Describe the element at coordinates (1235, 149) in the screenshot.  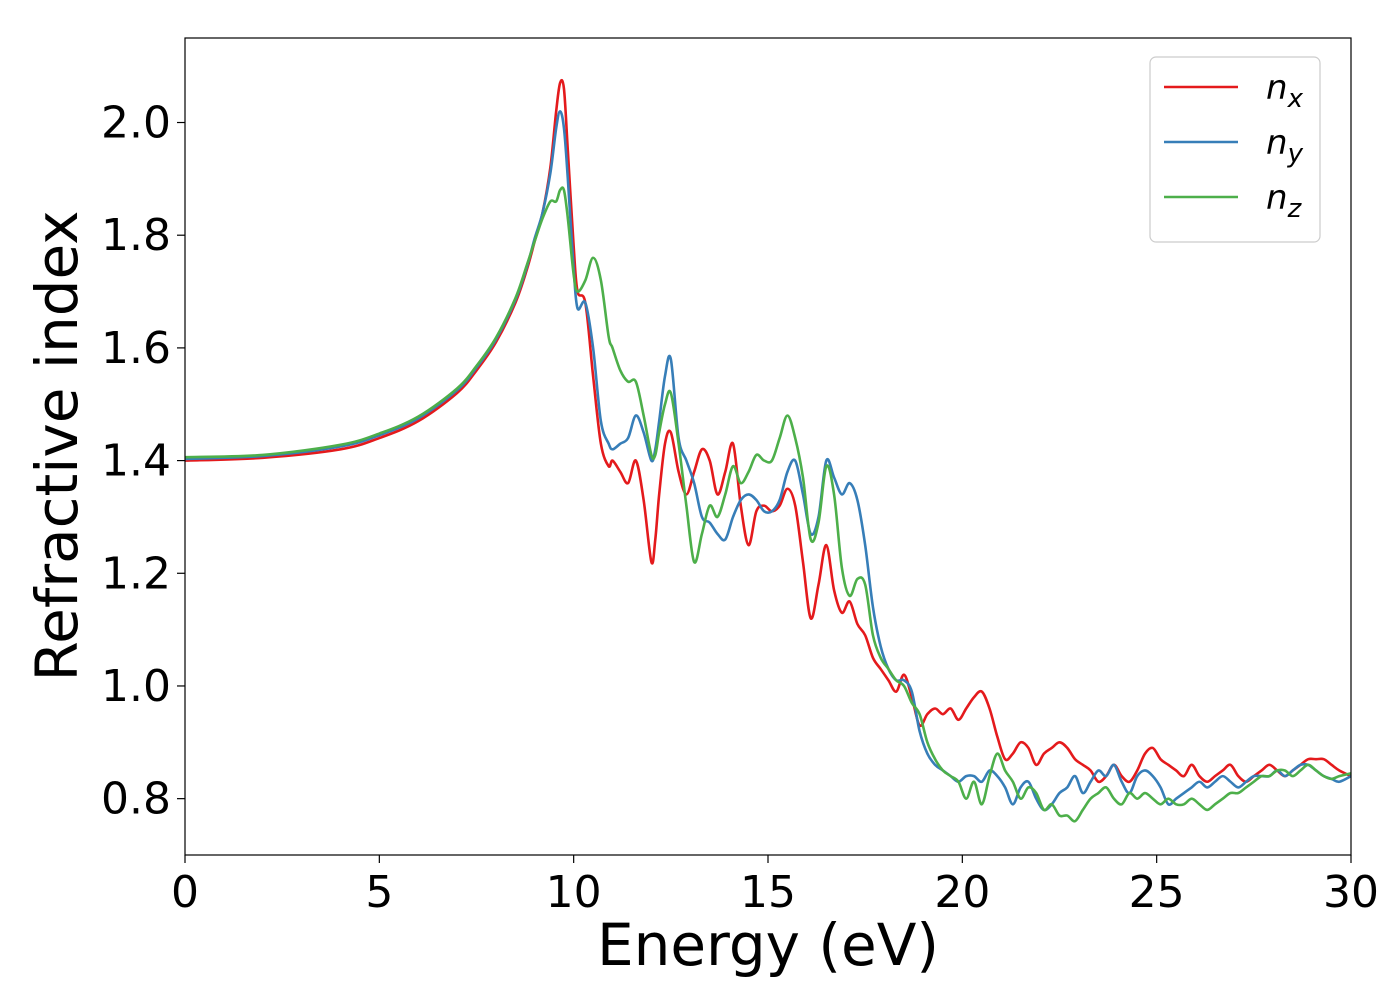
I see `legend: nx ny nz` at that location.